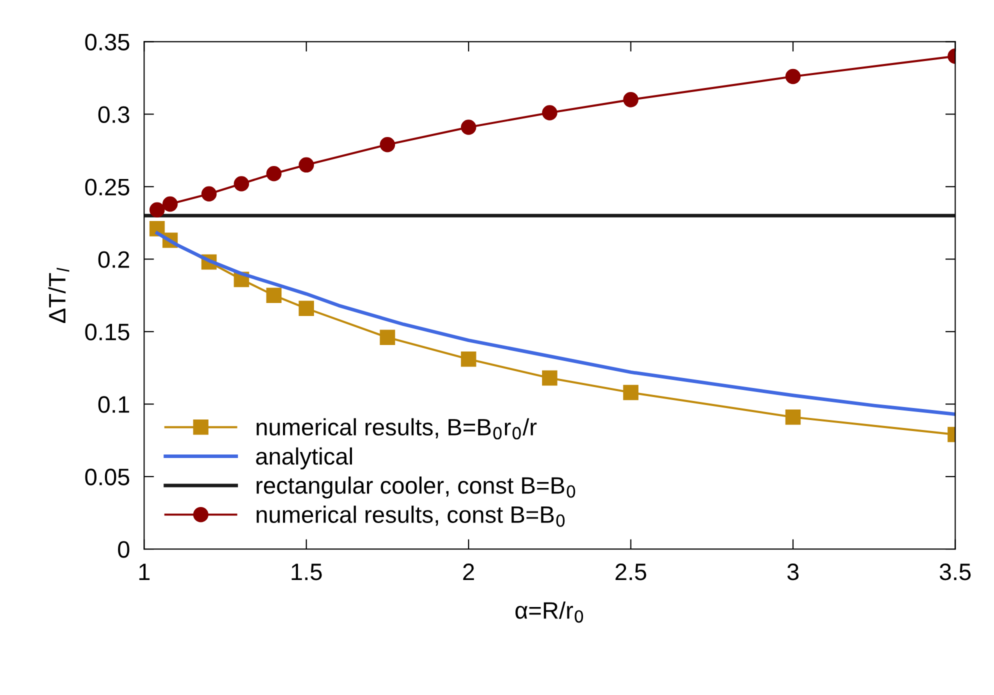  Describe the element at coordinates (59, 296) in the screenshot. I see `y-axis-title: ΔT/T$_{l}$` at that location.